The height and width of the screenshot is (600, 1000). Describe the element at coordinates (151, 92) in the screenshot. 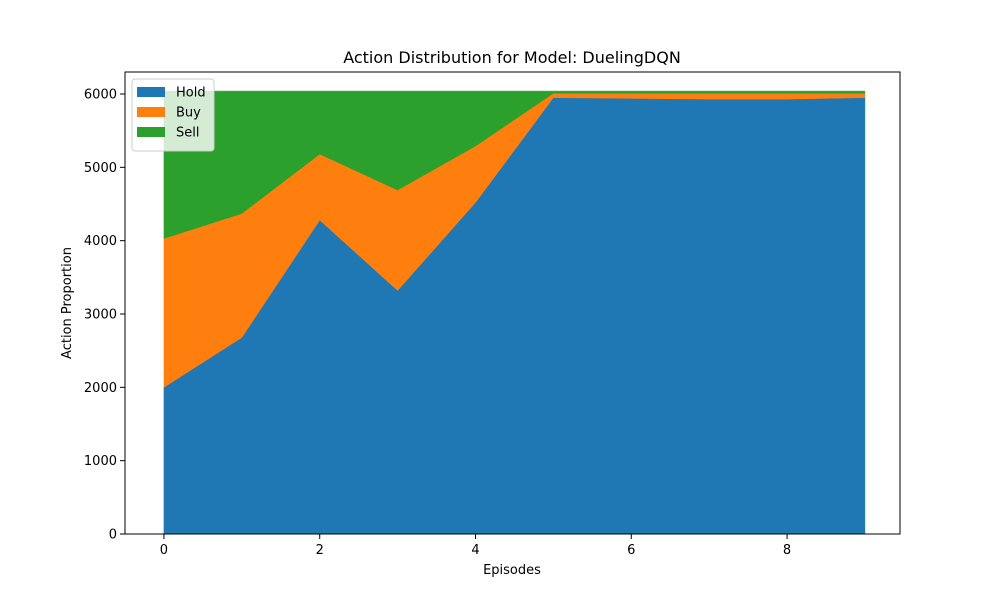

I see `legend-swatch-hold` at that location.